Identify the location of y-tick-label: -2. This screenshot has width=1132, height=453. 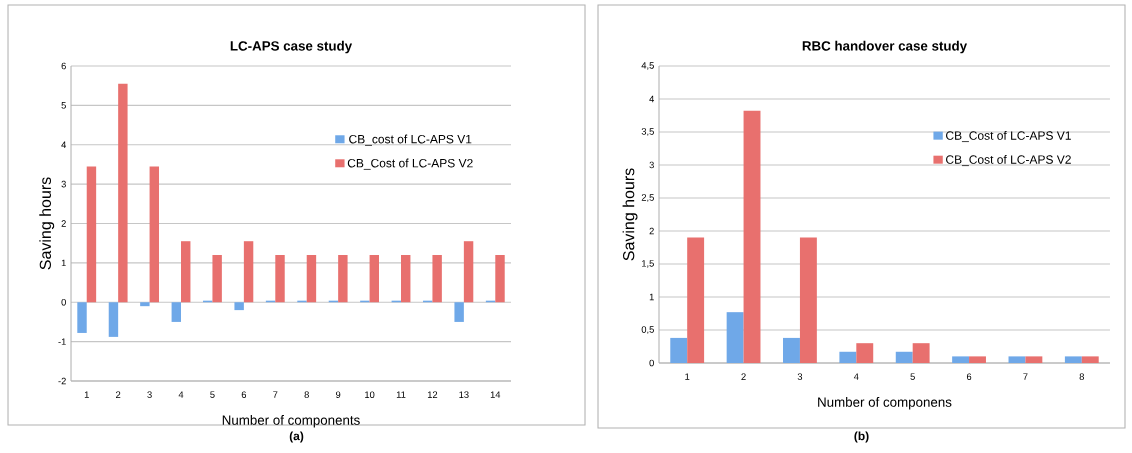
(62, 381).